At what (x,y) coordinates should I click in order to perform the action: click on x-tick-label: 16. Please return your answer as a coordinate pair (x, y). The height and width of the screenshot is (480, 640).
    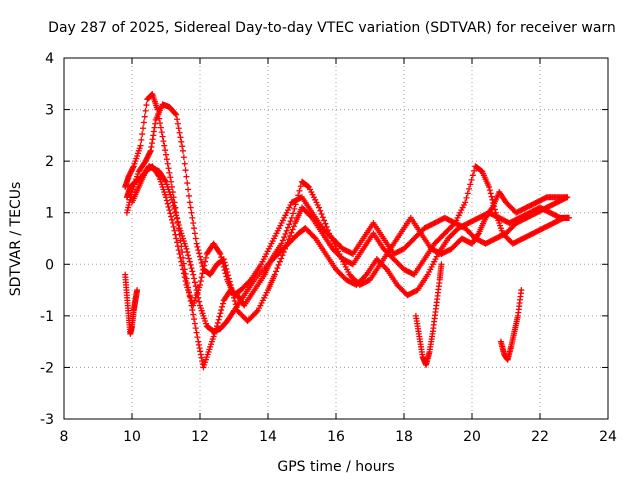
    Looking at the image, I should click on (336, 437).